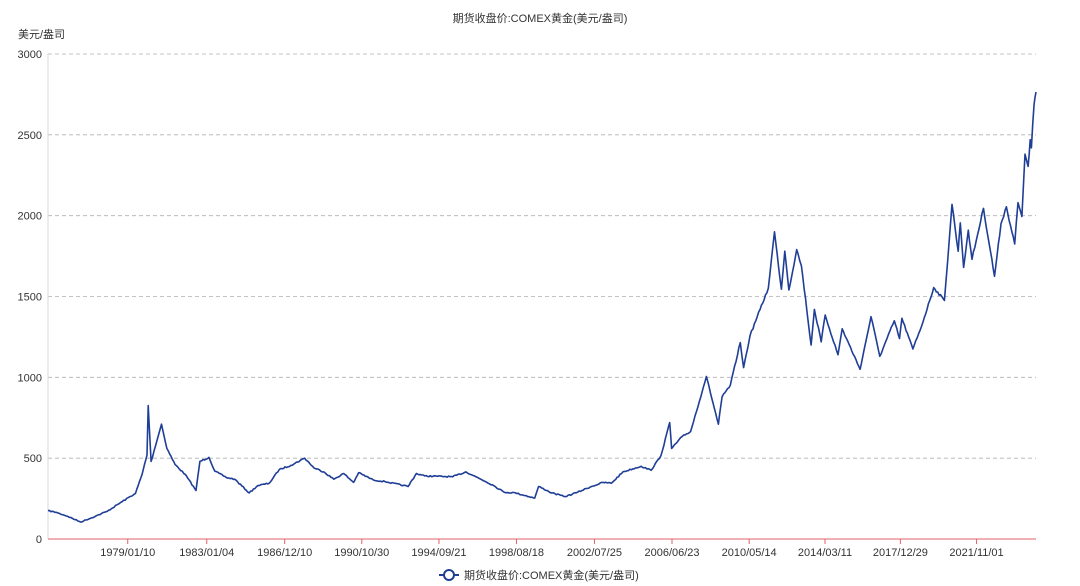 The height and width of the screenshot is (586, 1080). What do you see at coordinates (127, 553) in the screenshot?
I see `x-tick-label: 1979/01/10` at bounding box center [127, 553].